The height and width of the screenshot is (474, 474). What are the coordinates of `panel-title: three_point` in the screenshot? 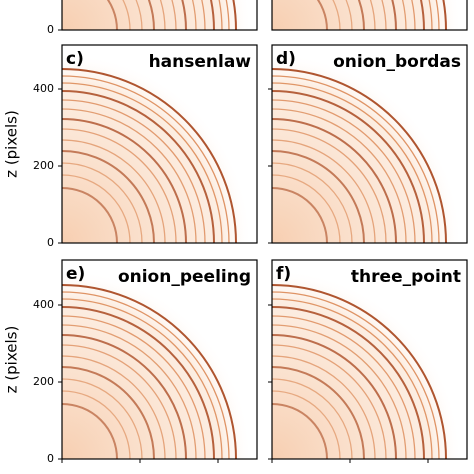 It's located at (406, 277).